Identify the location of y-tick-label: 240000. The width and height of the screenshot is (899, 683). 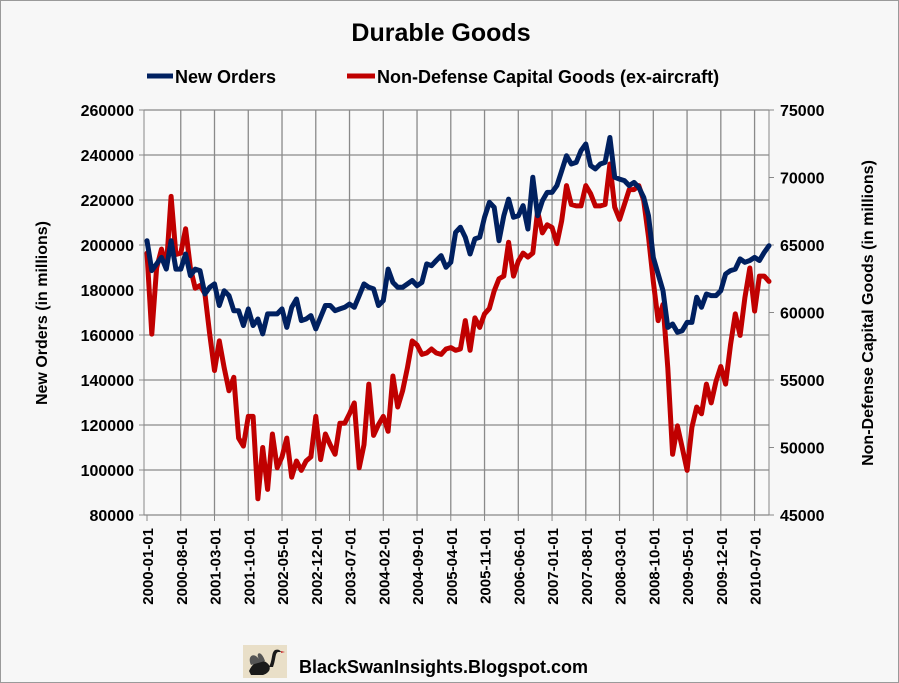
(107, 156).